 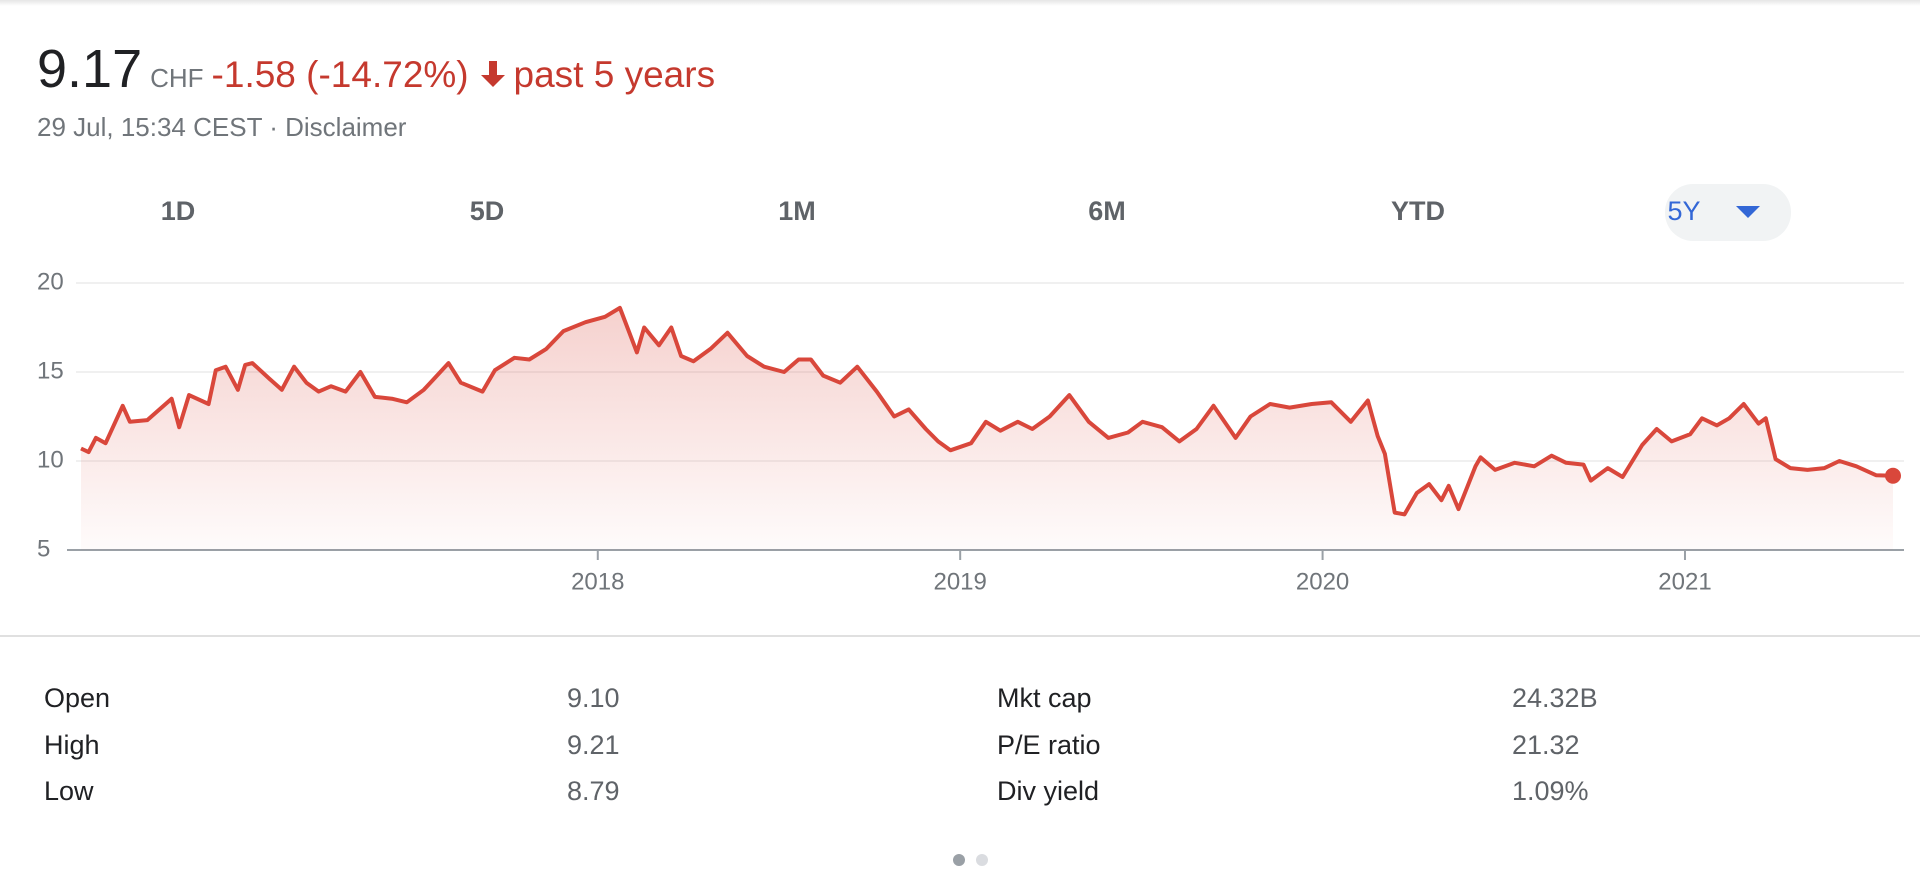 What do you see at coordinates (69, 791) in the screenshot?
I see `stat-label: Low` at bounding box center [69, 791].